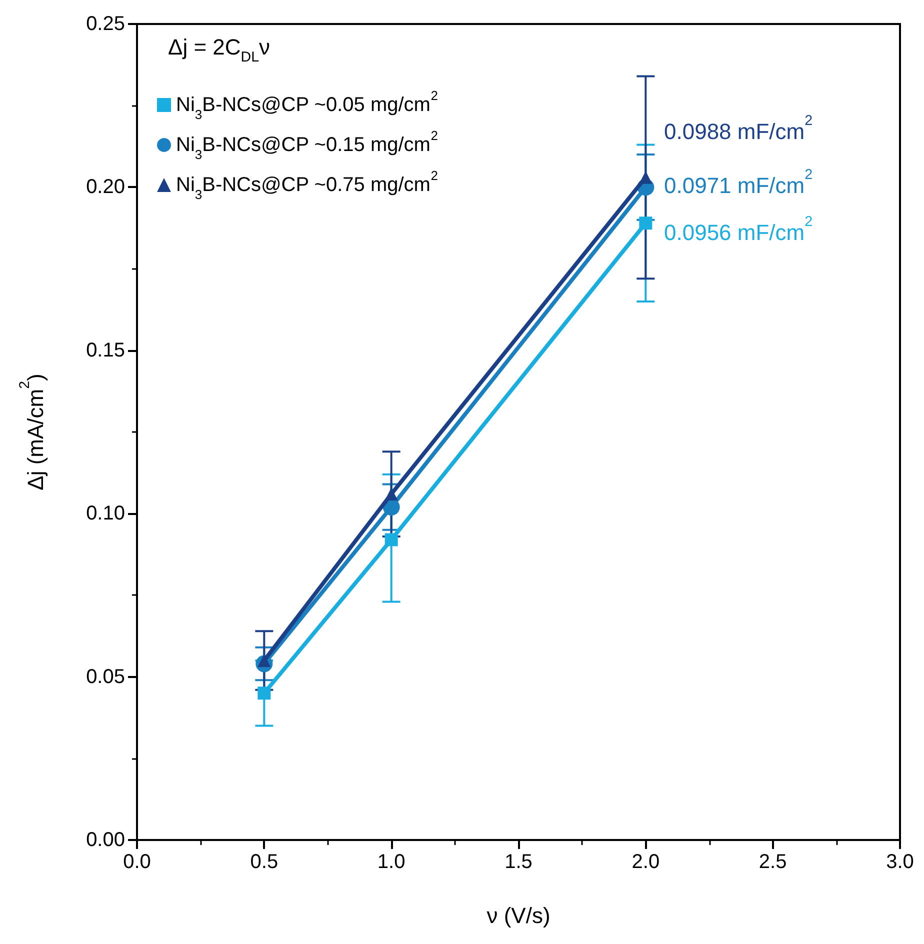  I want to click on y-tick-label: 0.20, so click(105, 187).